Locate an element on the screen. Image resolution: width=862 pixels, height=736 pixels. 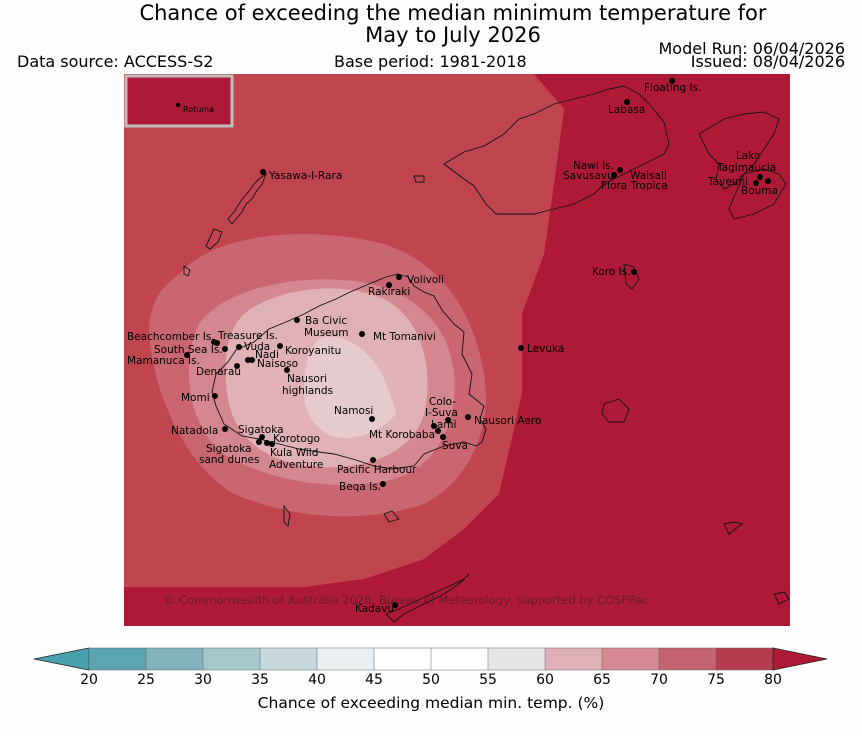
label-savusavu: Savusavu is located at coordinates (588, 176).